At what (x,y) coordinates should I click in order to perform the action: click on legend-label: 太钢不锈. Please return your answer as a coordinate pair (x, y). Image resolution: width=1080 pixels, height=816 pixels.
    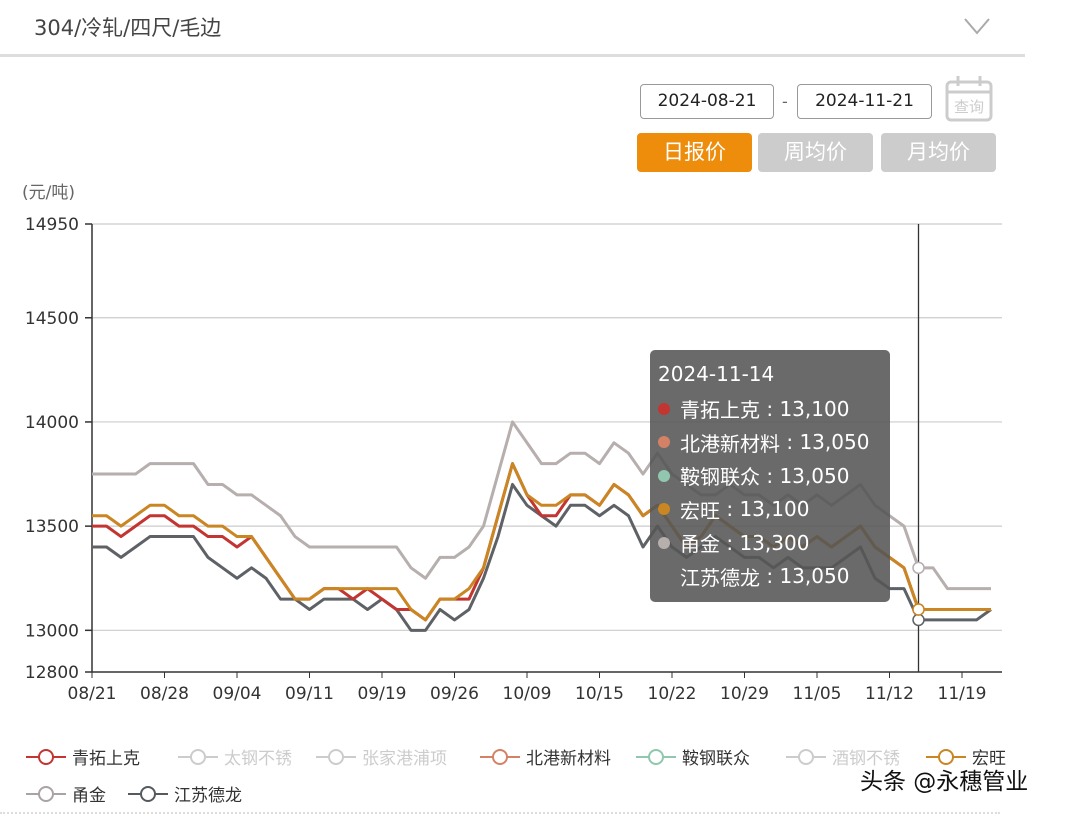
    Looking at the image, I should click on (258, 759).